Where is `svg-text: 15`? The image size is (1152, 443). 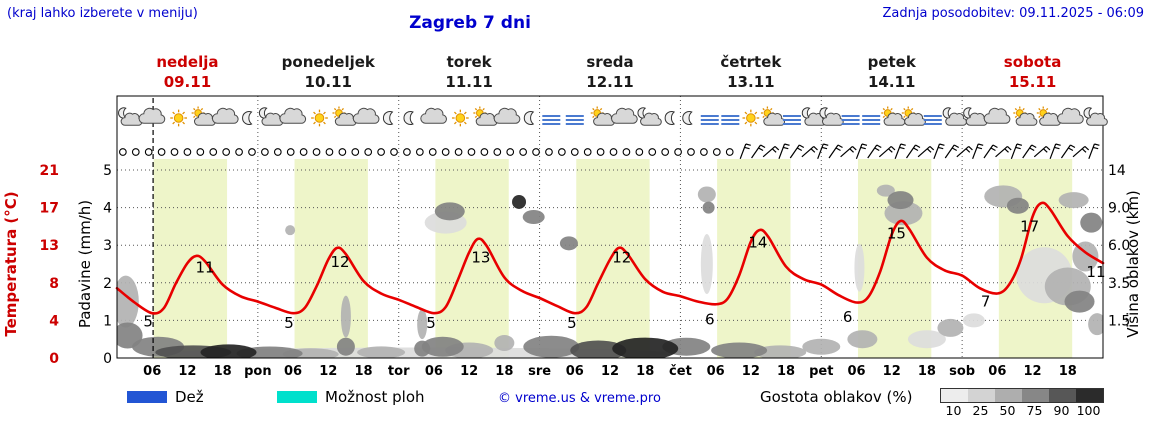 svg-text: 15 is located at coordinates (896, 234).